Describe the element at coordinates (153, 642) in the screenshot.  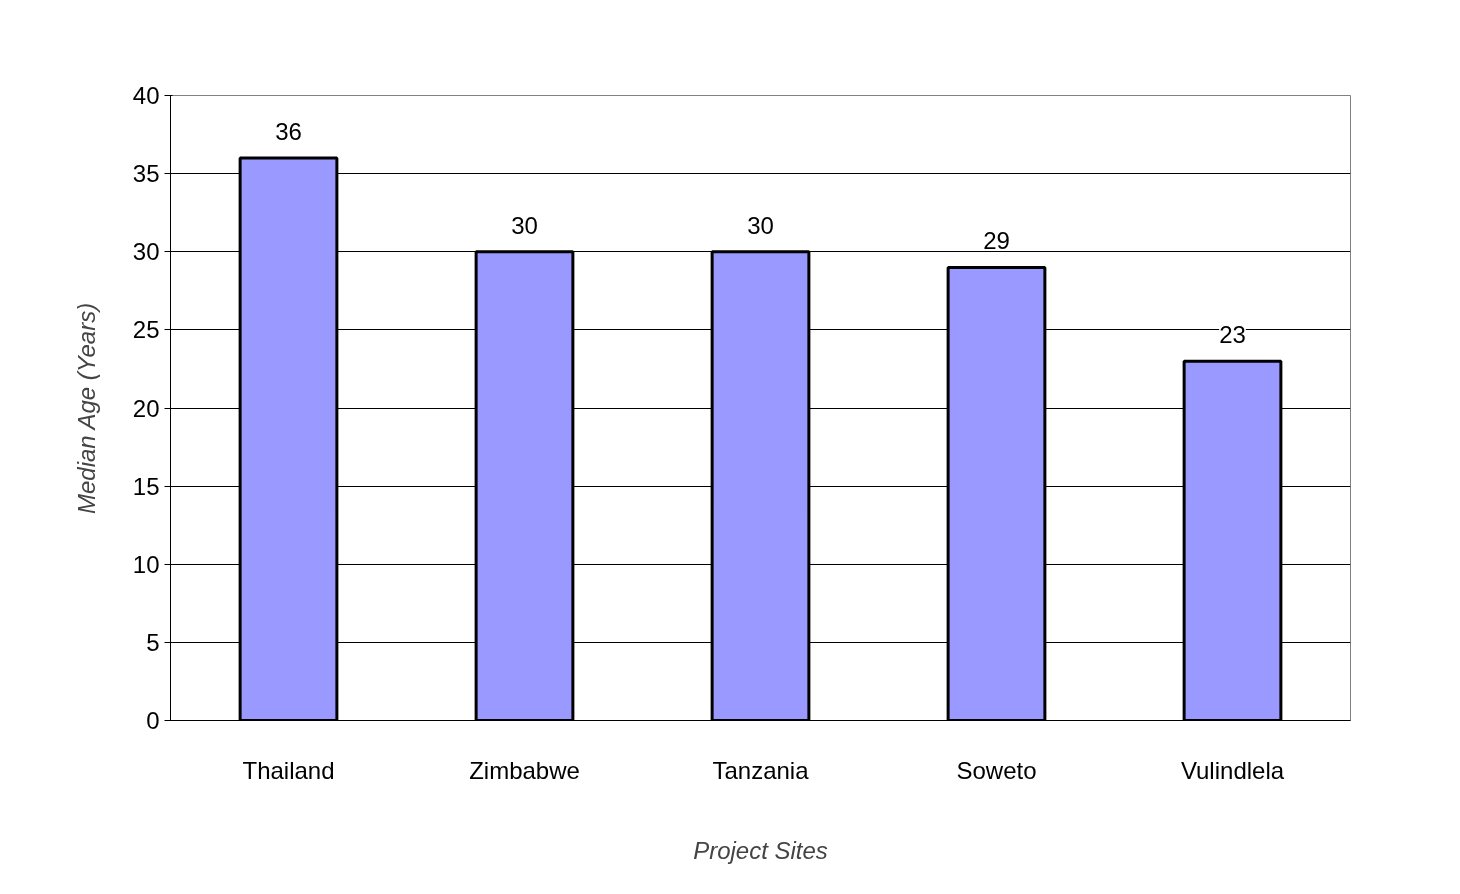
I see `y-tick-label: 5` at that location.